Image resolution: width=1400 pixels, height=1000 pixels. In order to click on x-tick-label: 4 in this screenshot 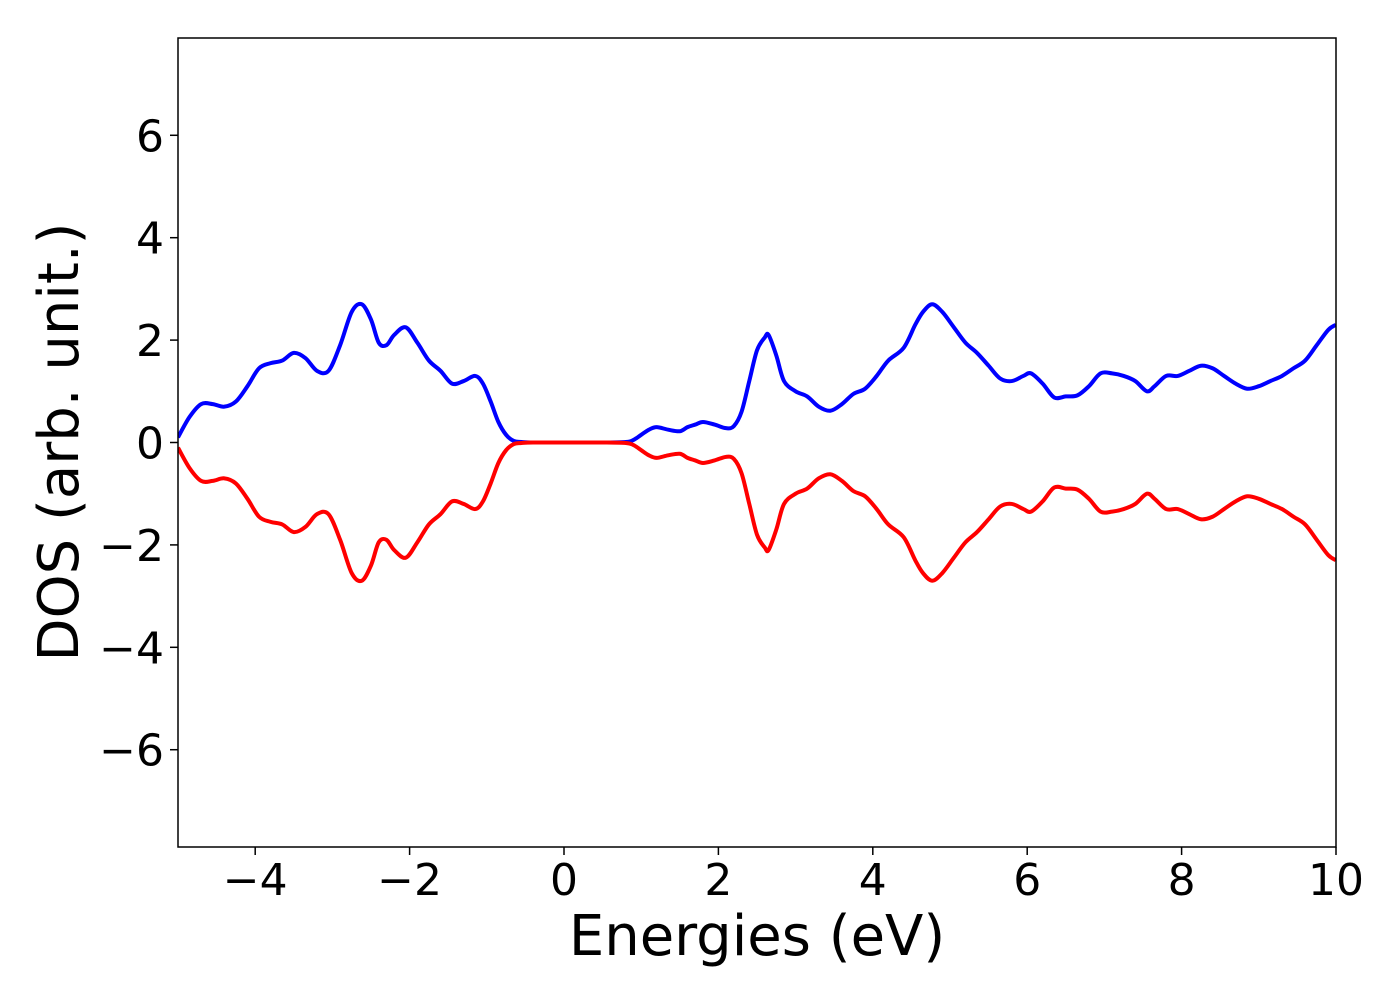, I will do `click(873, 880)`.